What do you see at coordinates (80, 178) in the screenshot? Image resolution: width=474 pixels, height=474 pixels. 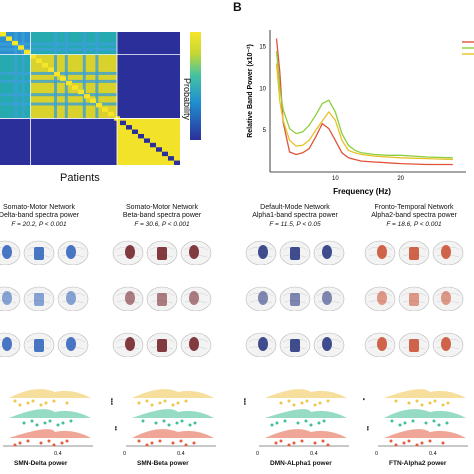 I see `patients-axis-label: Patients` at bounding box center [80, 178].